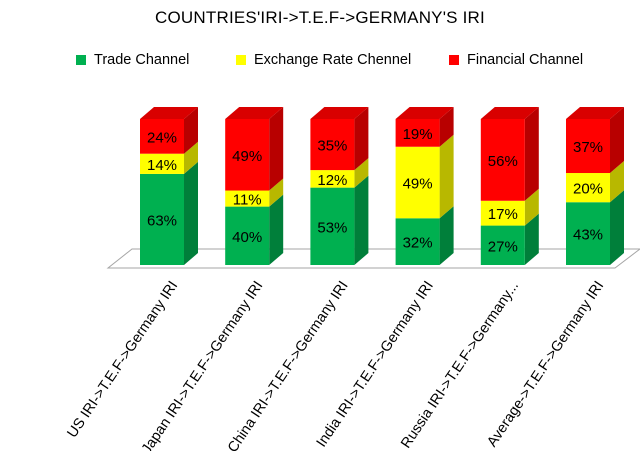  I want to click on data-label-4-1: 17%, so click(503, 214).